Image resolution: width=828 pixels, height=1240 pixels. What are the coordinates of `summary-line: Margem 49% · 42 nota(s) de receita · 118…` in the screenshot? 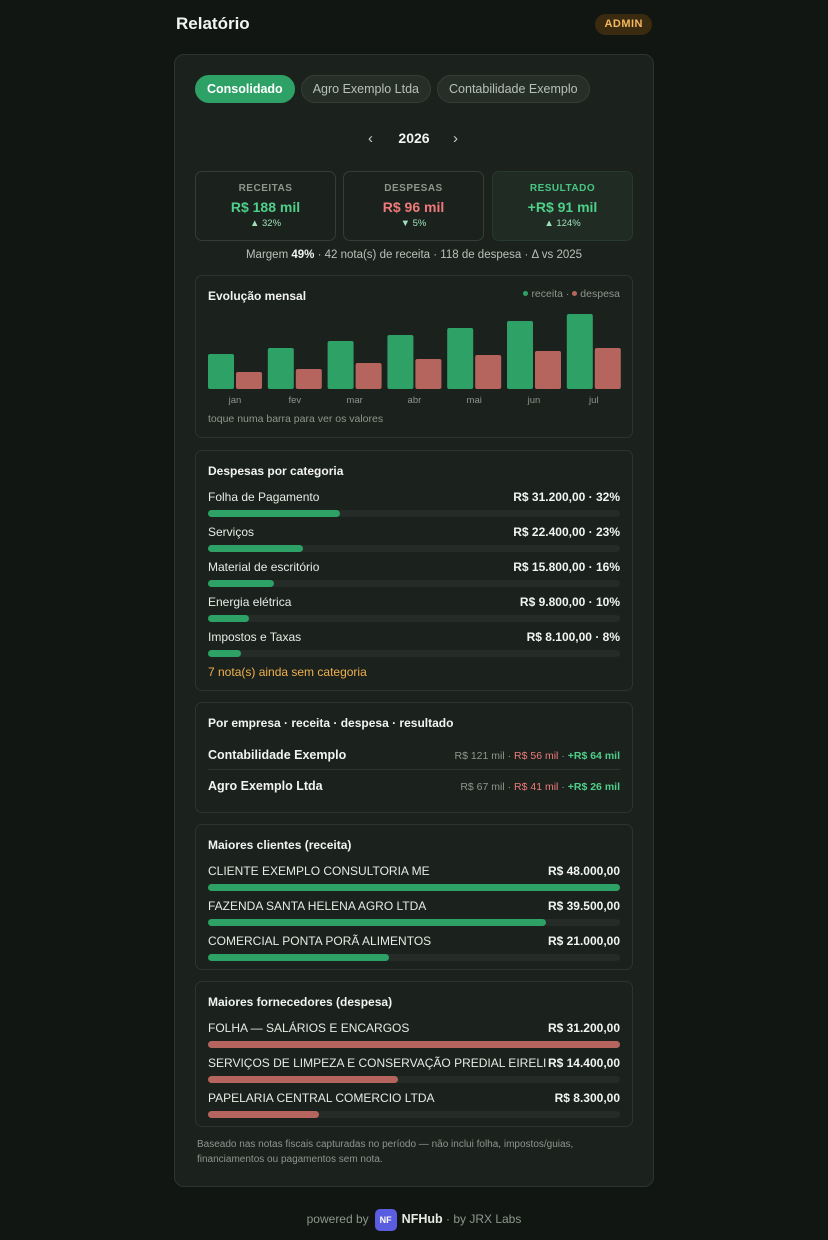 It's located at (414, 255).